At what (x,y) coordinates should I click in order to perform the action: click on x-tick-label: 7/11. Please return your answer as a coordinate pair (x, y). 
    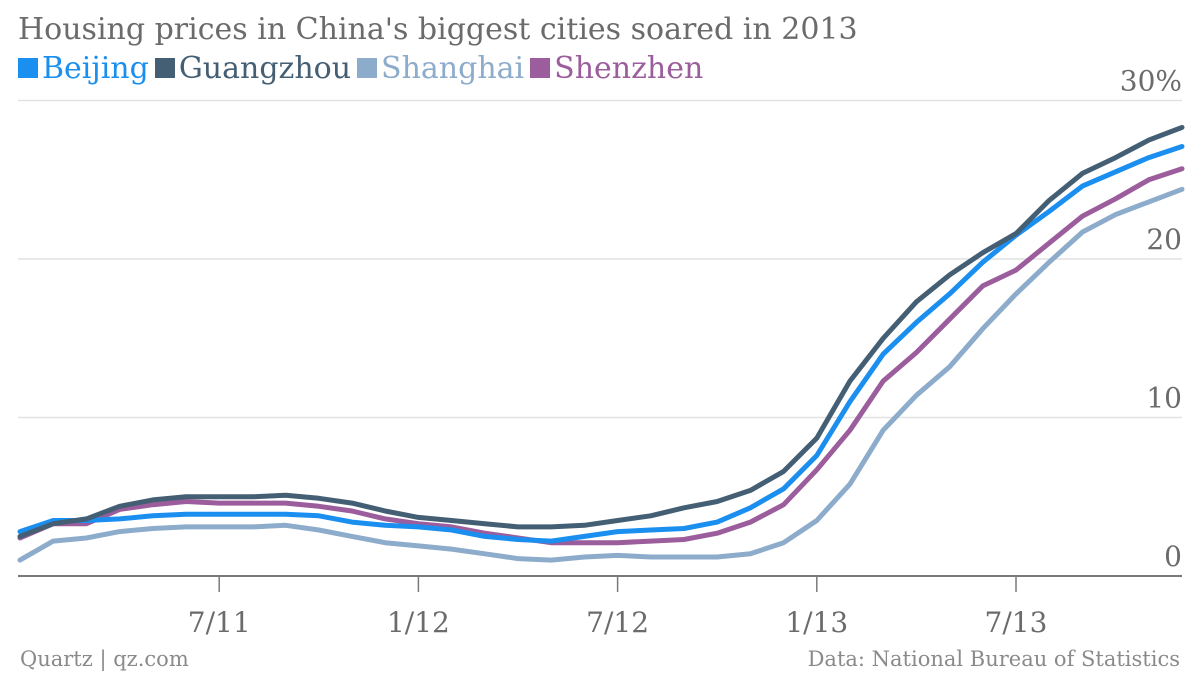
    Looking at the image, I should click on (219, 622).